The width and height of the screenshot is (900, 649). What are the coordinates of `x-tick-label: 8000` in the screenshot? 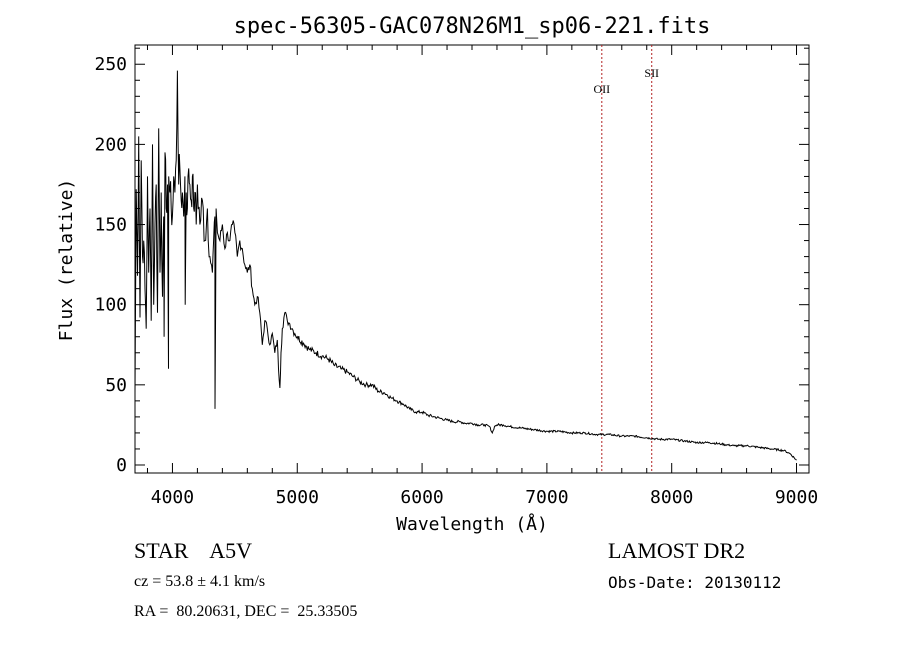 It's located at (671, 497).